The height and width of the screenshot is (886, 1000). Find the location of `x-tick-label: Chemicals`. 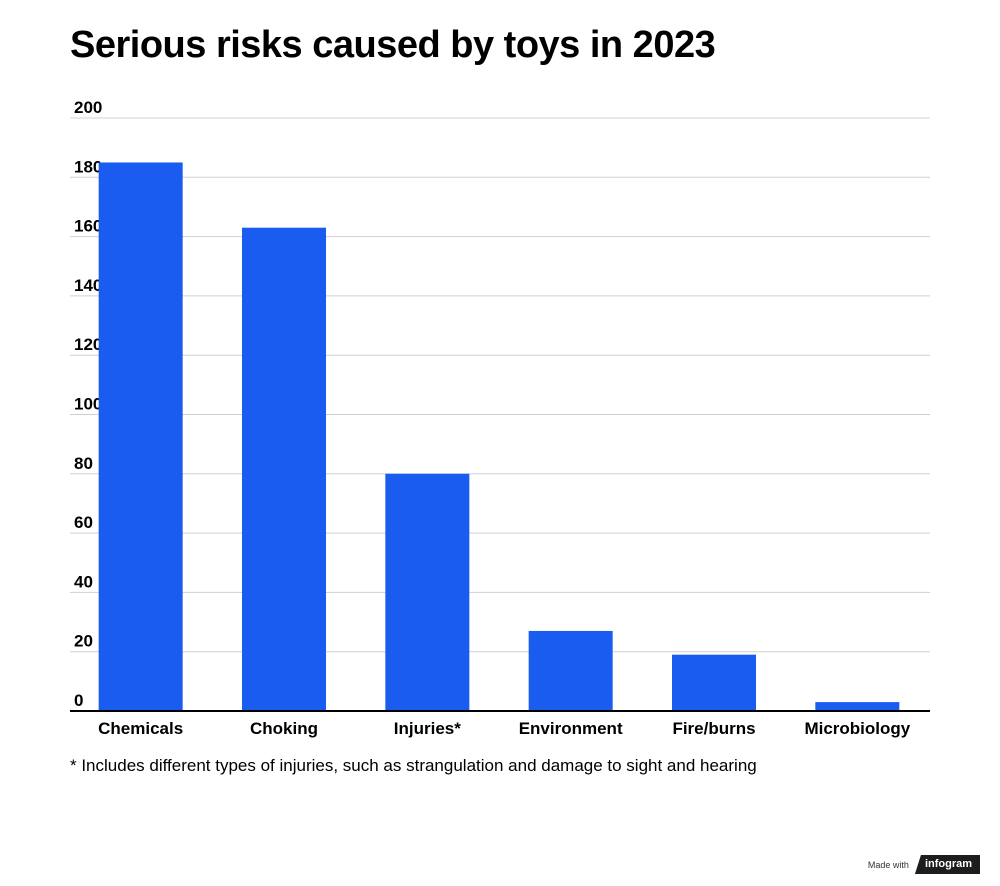

x-tick-label: Chemicals is located at coordinates (140, 728).